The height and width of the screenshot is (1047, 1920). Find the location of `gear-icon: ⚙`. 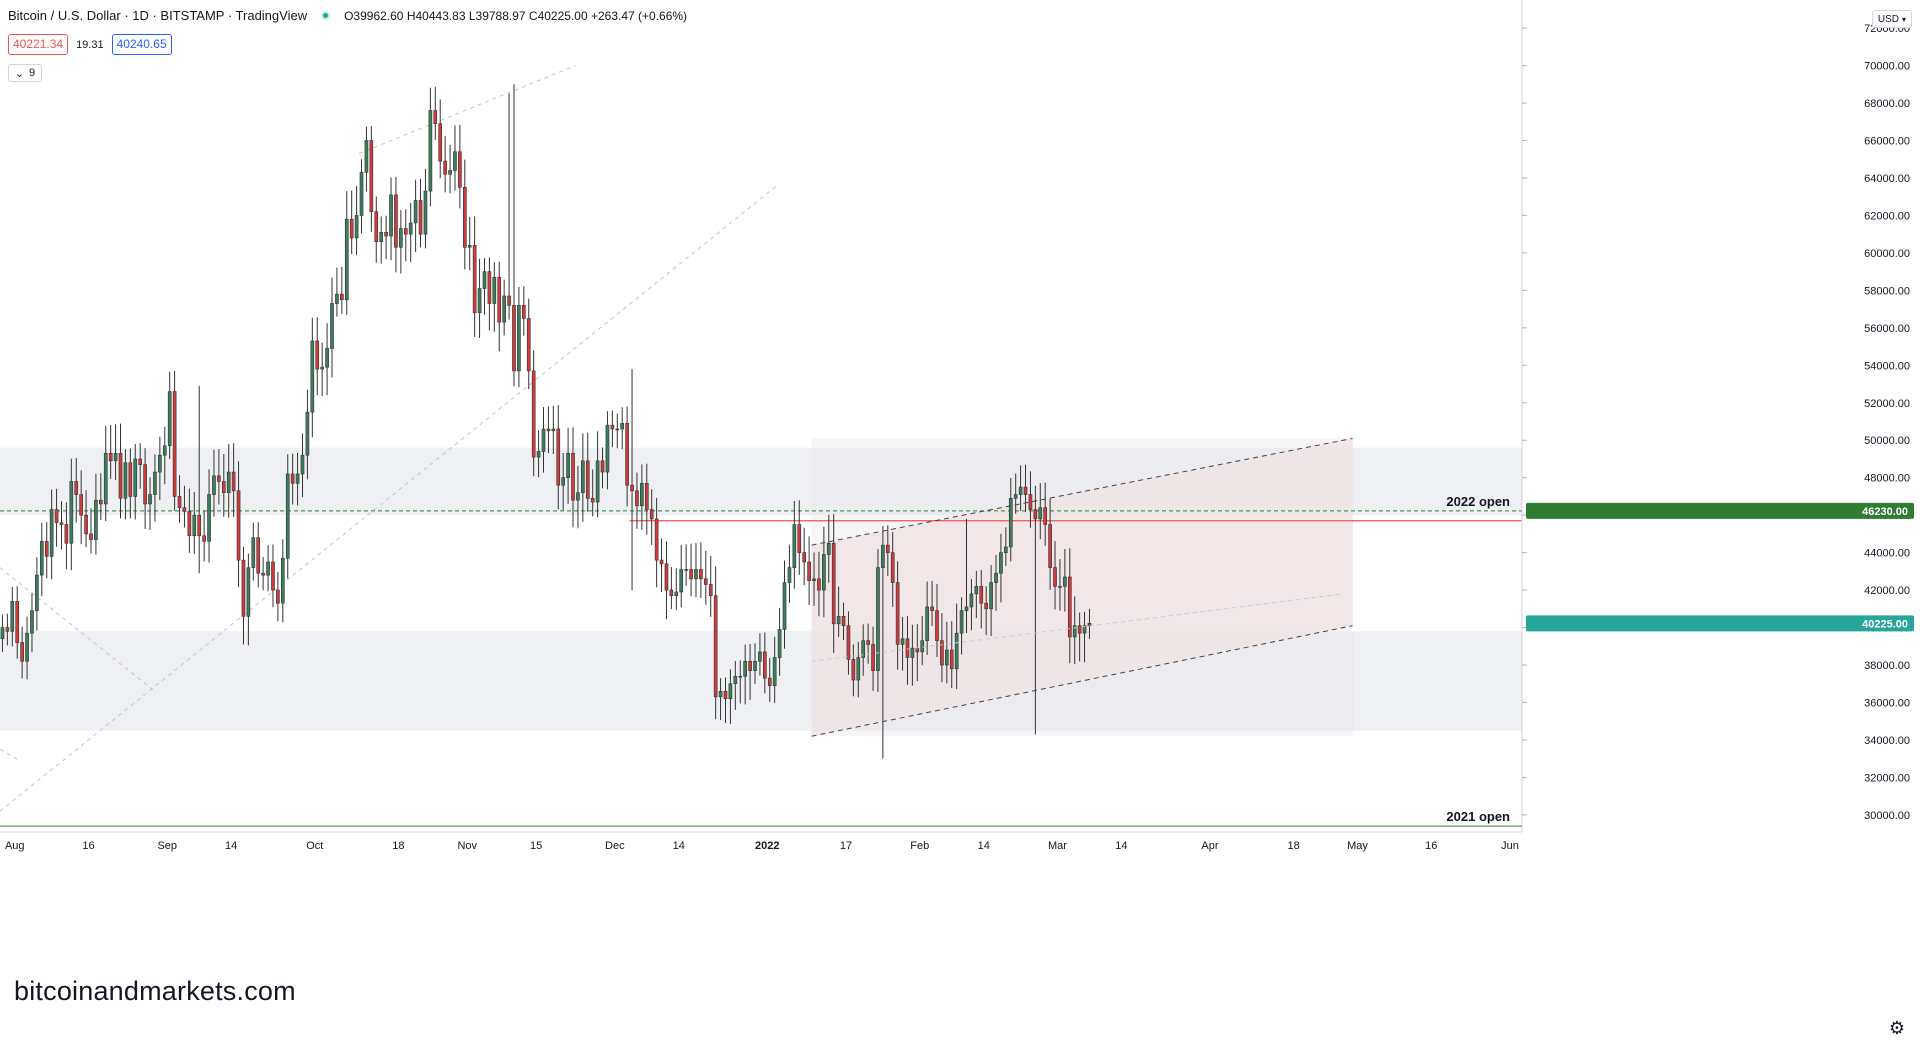

gear-icon: ⚙ is located at coordinates (1897, 1027).